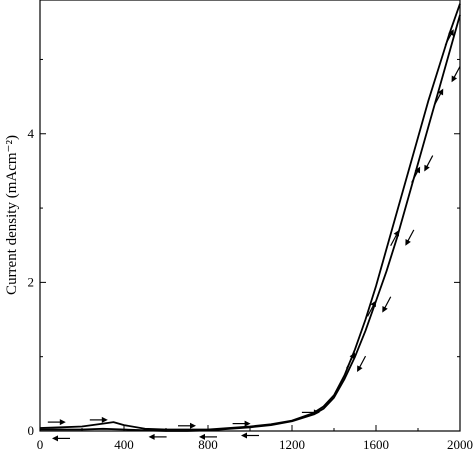 Image resolution: width=474 pixels, height=474 pixels. Describe the element at coordinates (31, 281) in the screenshot. I see `y-tick-label: 2` at that location.